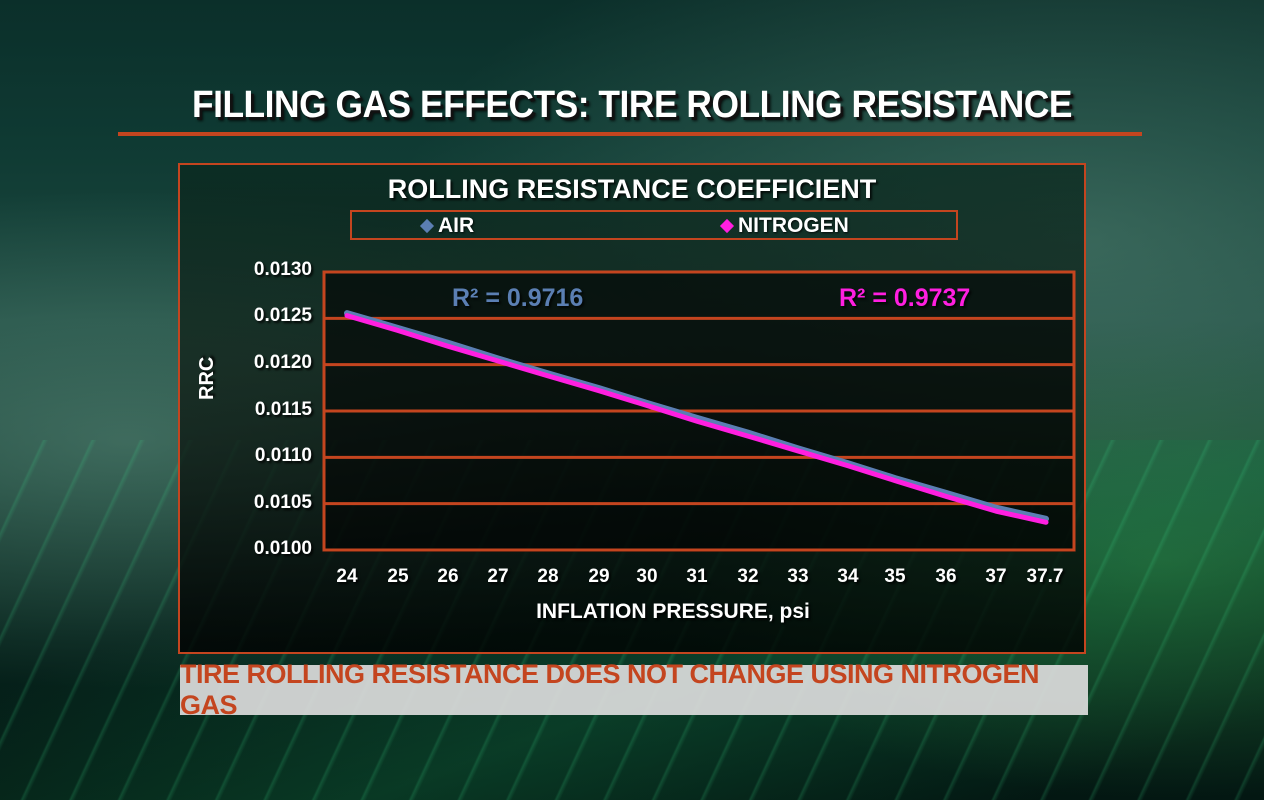 Image resolution: width=1264 pixels, height=800 pixels. What do you see at coordinates (347, 576) in the screenshot?
I see `x-tick-label: 24` at bounding box center [347, 576].